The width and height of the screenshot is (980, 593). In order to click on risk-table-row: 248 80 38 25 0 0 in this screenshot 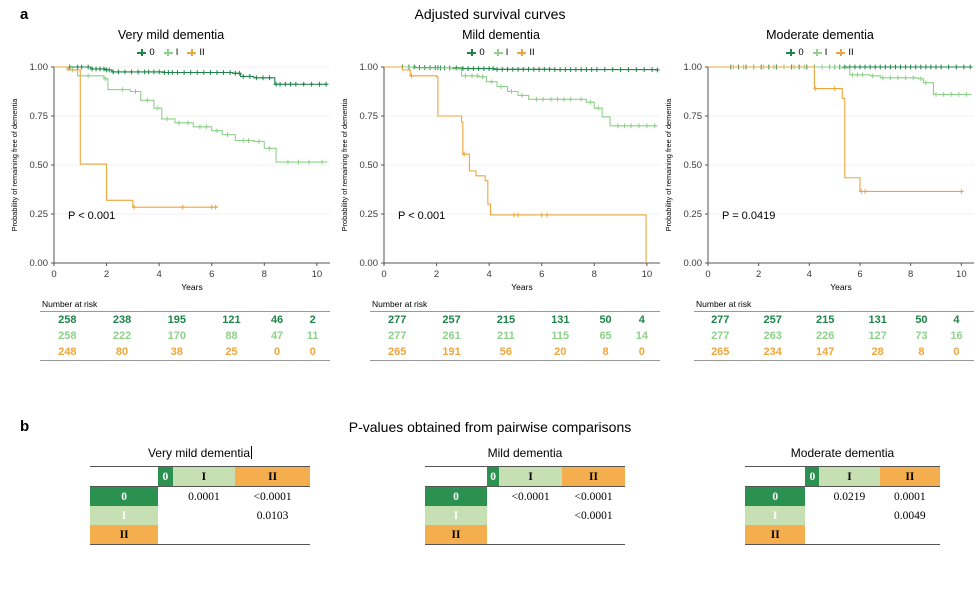, I will do `click(185, 352)`.